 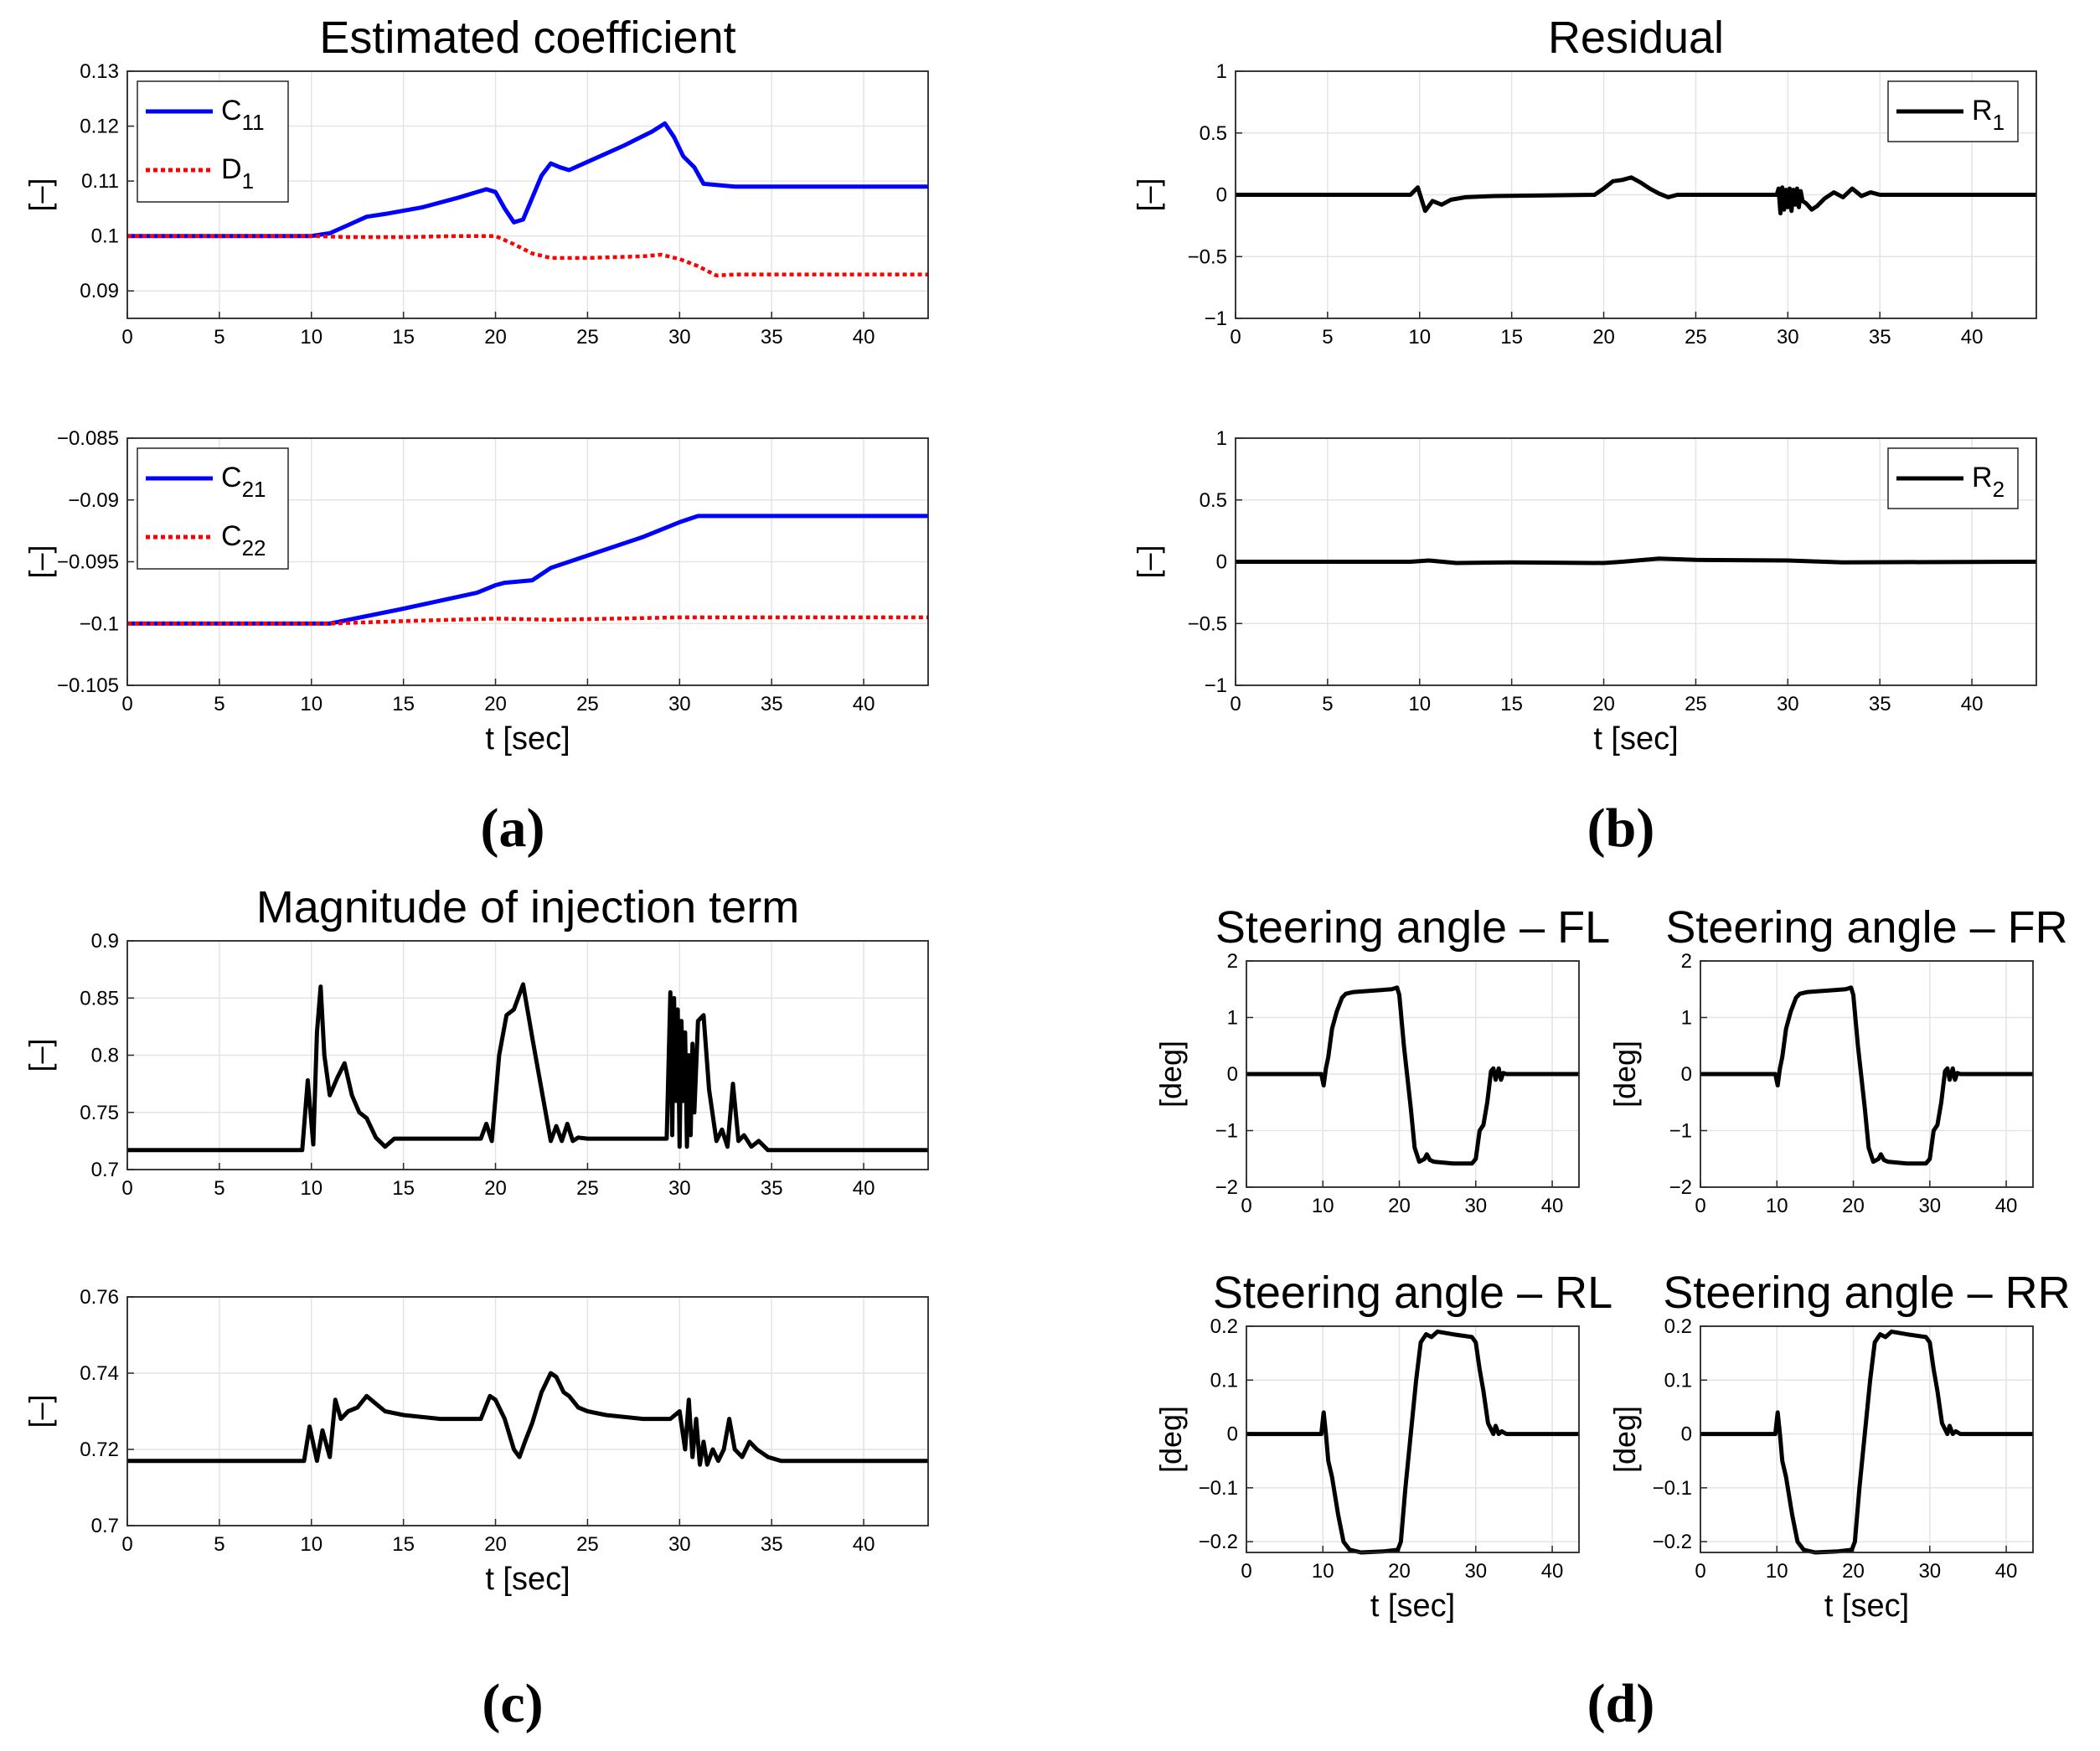 I want to click on y-tick-label: −0.105, so click(x=88, y=686).